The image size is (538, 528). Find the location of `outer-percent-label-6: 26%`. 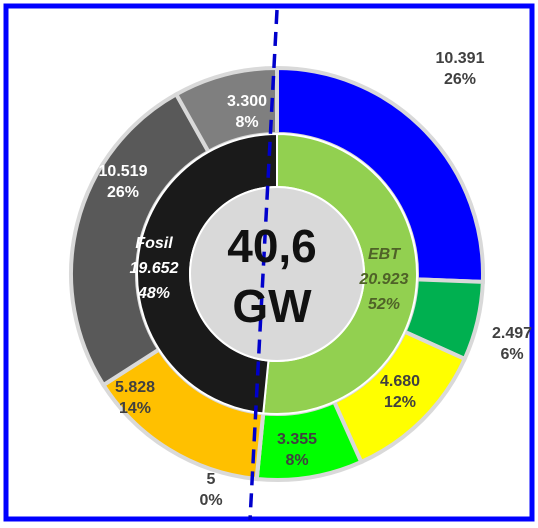

outer-percent-label-6: 26% is located at coordinates (123, 192).